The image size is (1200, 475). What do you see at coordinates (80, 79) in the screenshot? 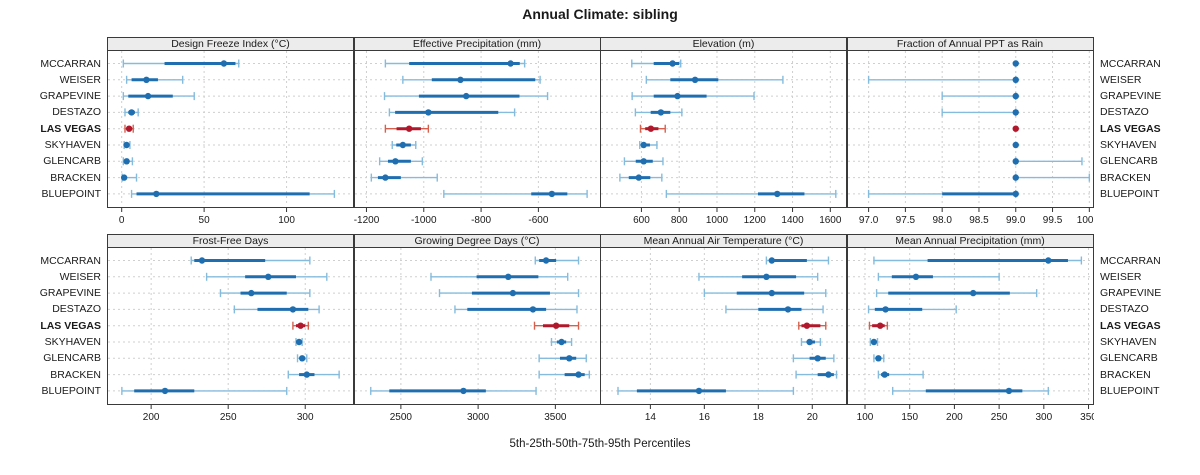
I see `site-label: WEISER` at bounding box center [80, 79].